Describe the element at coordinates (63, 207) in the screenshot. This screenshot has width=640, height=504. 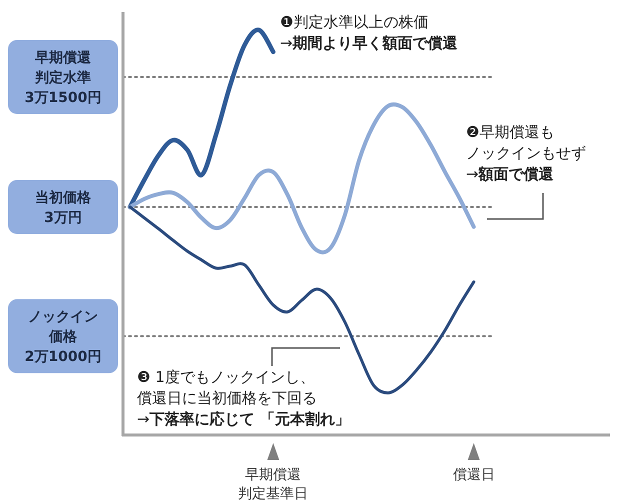
I see `ref-line-label: 当初価格3万円` at that location.